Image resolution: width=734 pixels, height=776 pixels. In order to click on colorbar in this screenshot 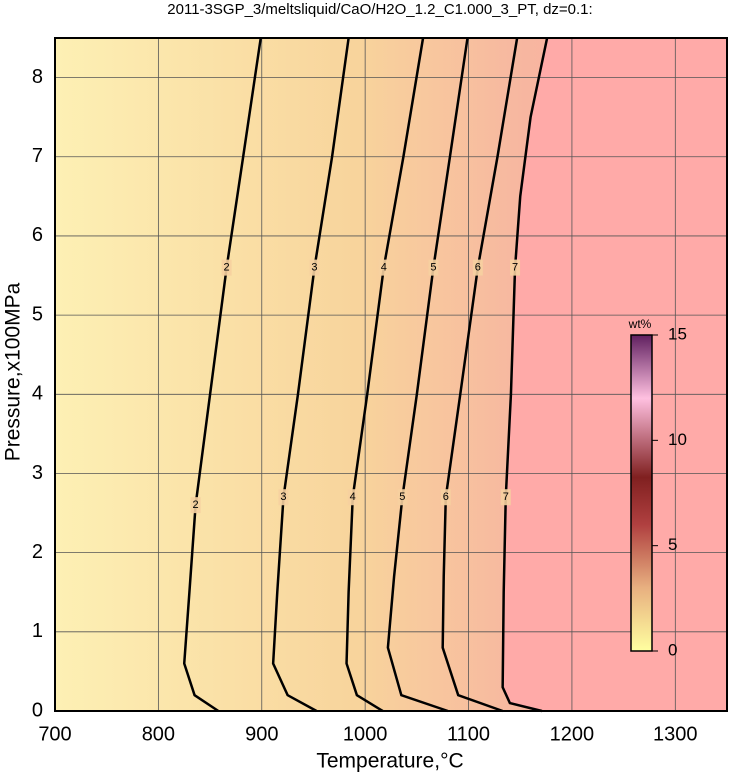, I will do `click(641, 493)`.